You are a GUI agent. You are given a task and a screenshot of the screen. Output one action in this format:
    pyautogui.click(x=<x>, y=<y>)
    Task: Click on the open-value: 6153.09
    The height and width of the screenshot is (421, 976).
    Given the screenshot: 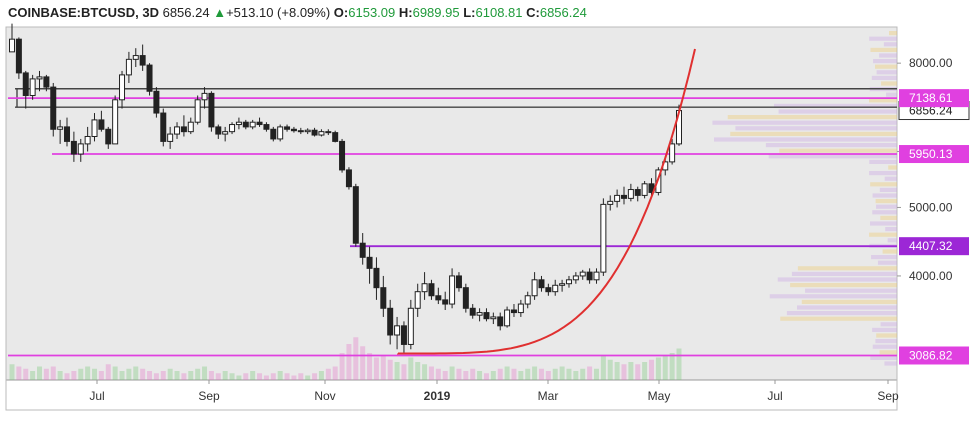 What is the action you would take?
    pyautogui.click(x=372, y=12)
    